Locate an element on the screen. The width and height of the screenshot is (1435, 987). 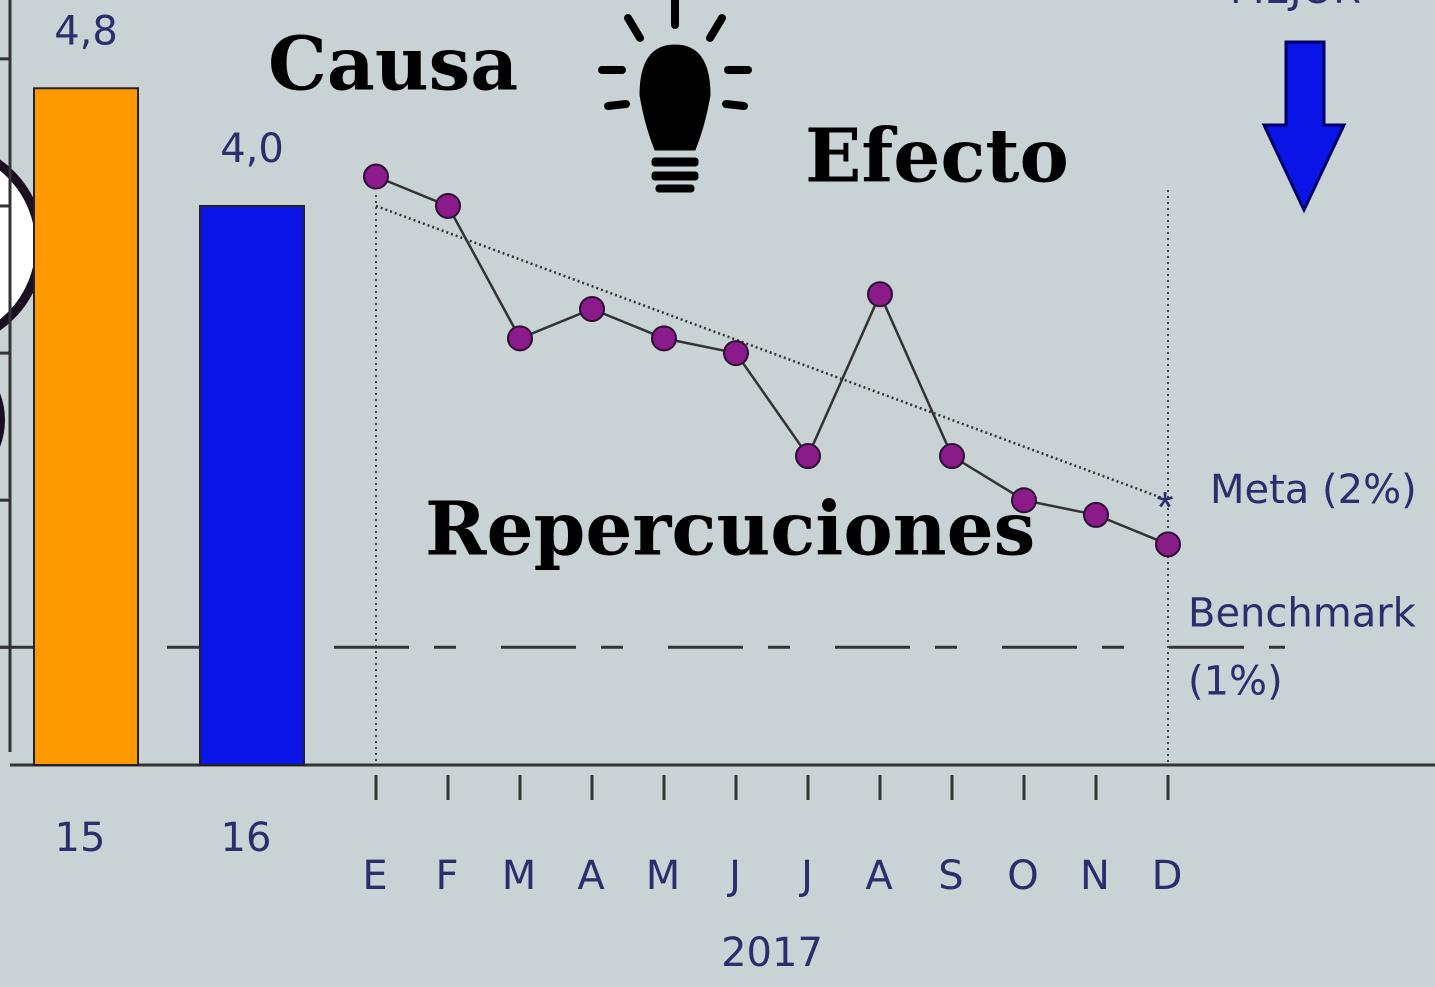
x-tick-label: 15 is located at coordinates (80, 838).